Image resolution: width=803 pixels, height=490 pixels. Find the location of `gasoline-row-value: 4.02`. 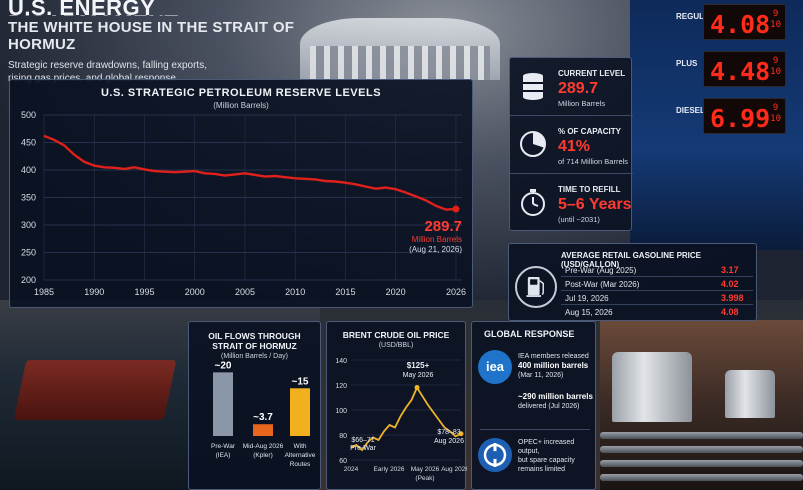

gasoline-row-value: 4.02 is located at coordinates (730, 284).